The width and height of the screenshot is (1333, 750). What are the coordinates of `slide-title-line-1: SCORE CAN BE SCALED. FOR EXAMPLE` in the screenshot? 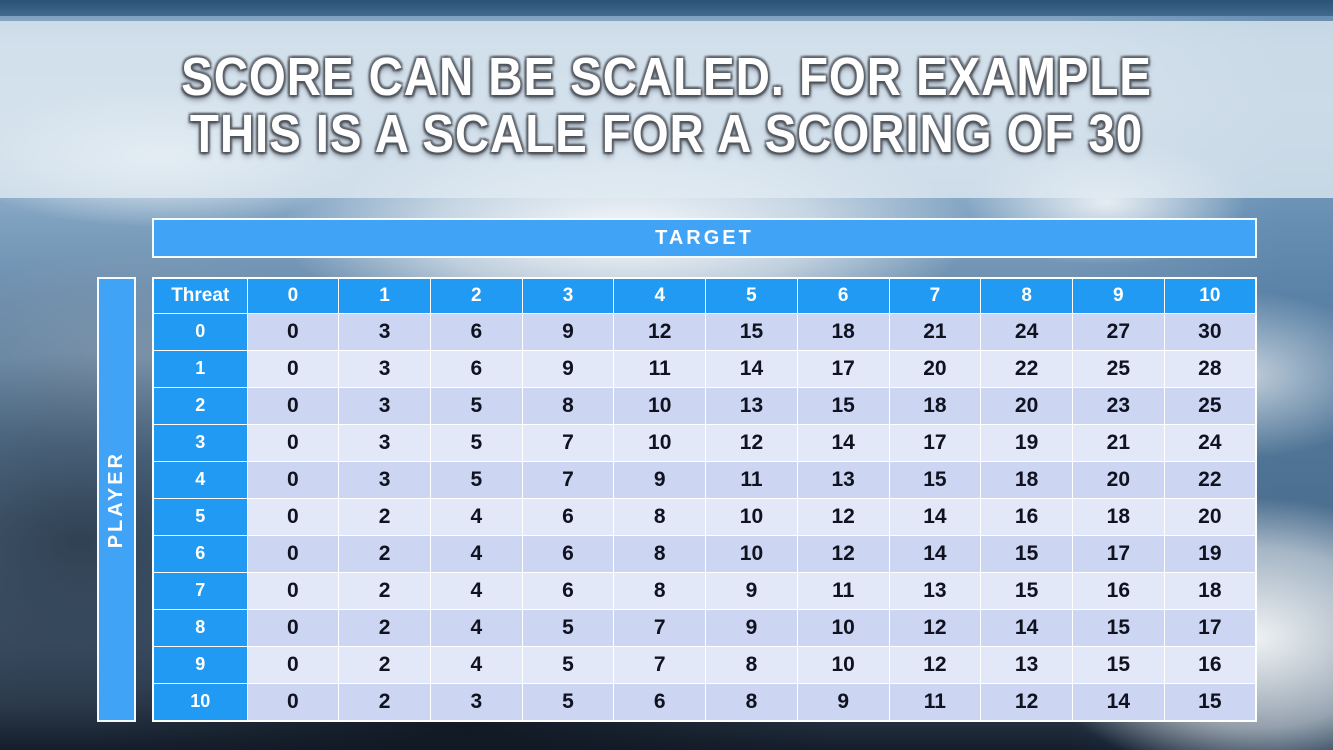 It's located at (666, 77).